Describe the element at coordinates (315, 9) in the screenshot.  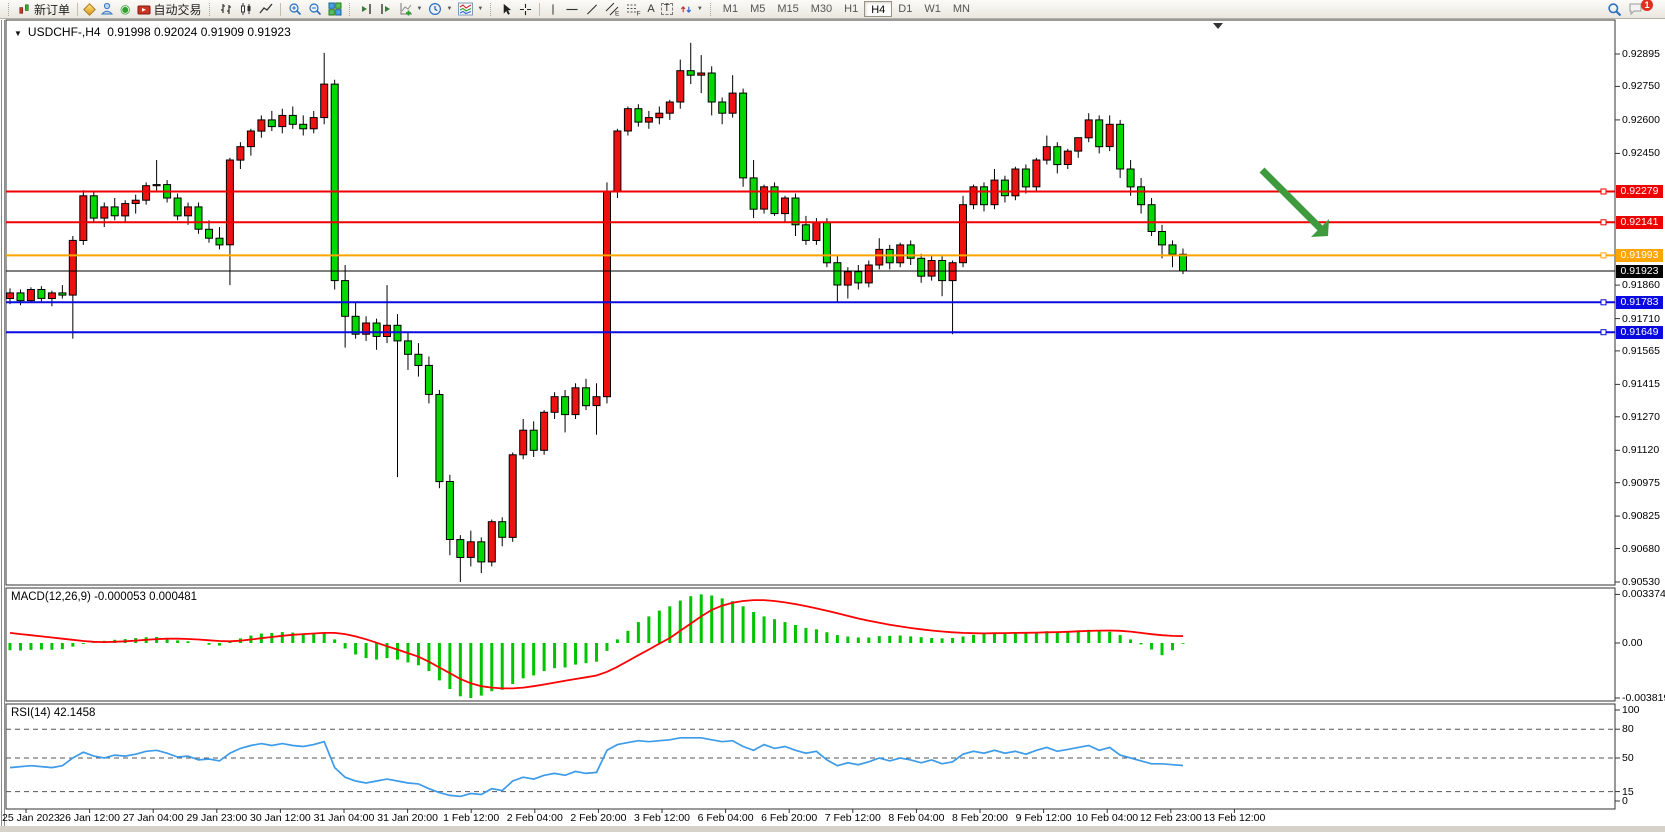
I see `zoom-out-button` at that location.